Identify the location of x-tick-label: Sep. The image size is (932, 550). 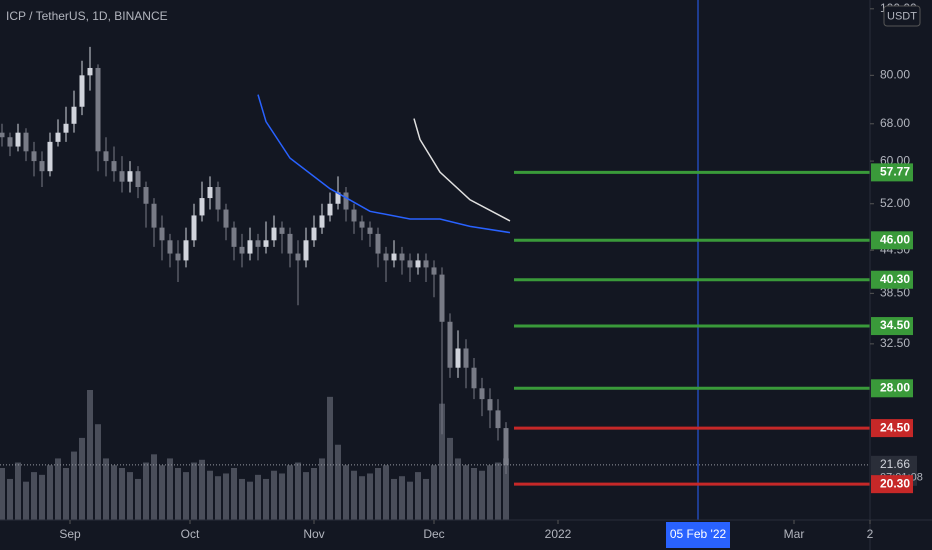
(70, 534).